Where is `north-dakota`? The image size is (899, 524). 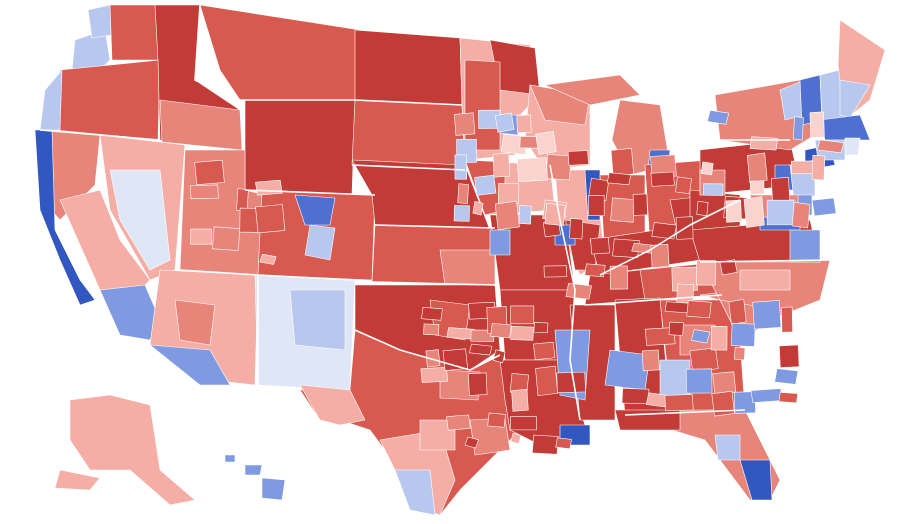 north-dakota is located at coordinates (408, 67).